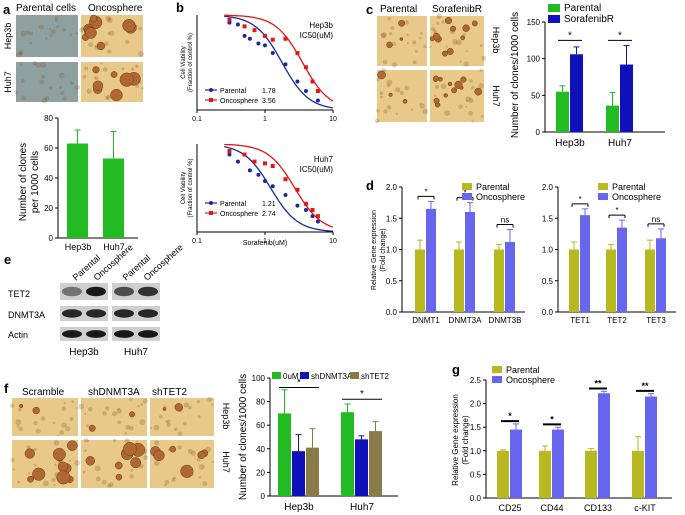 This screenshot has width=685, height=515. Describe the element at coordinates (8, 36) in the screenshot. I see `row-label: Hep3b` at that location.